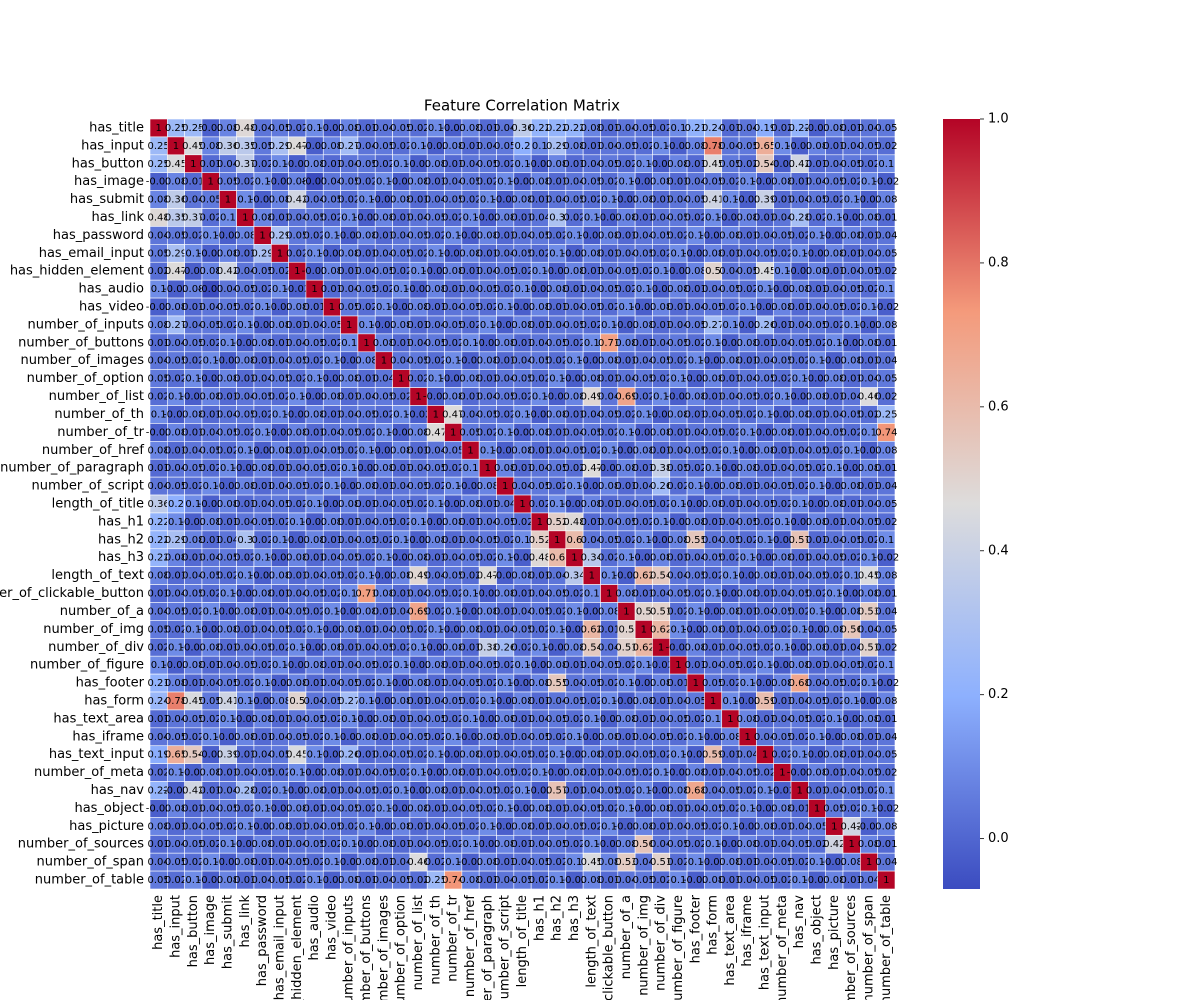  Describe the element at coordinates (487, 947) in the screenshot. I see `x-tick-label: number_of_paragraph` at that location.